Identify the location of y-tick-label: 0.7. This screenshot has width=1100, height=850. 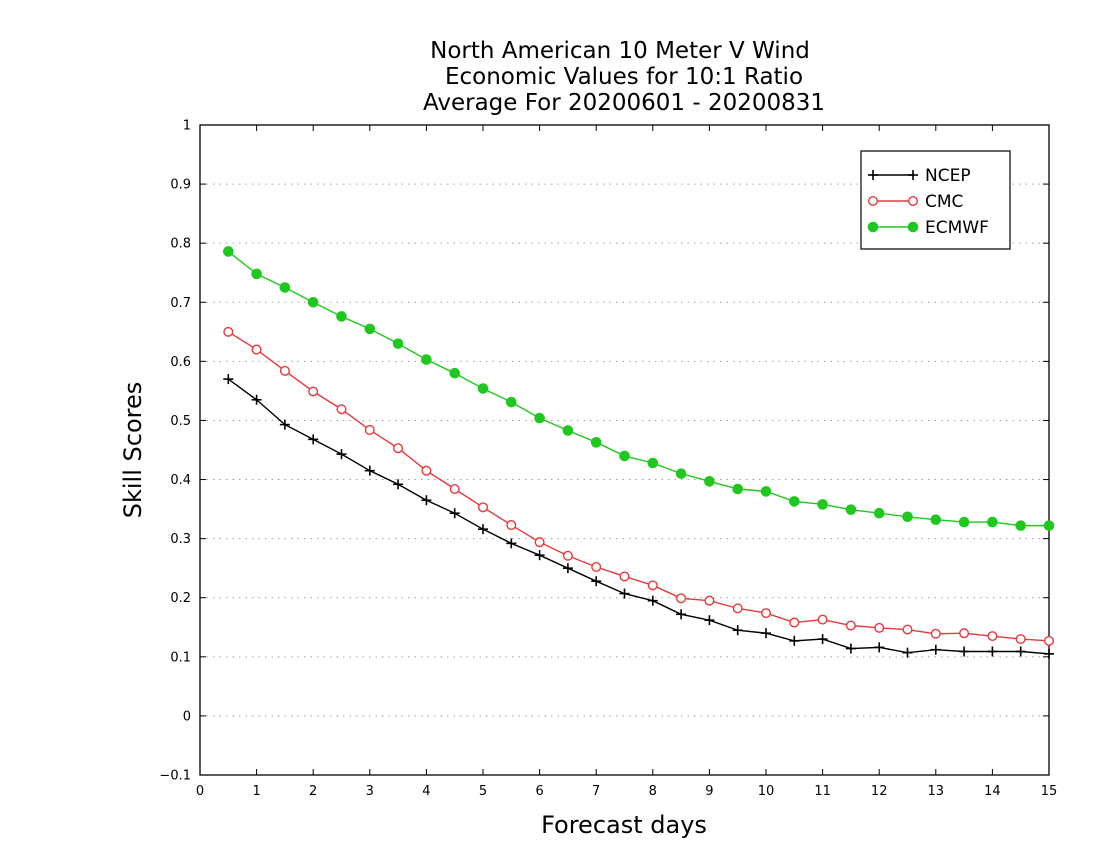
(180, 303).